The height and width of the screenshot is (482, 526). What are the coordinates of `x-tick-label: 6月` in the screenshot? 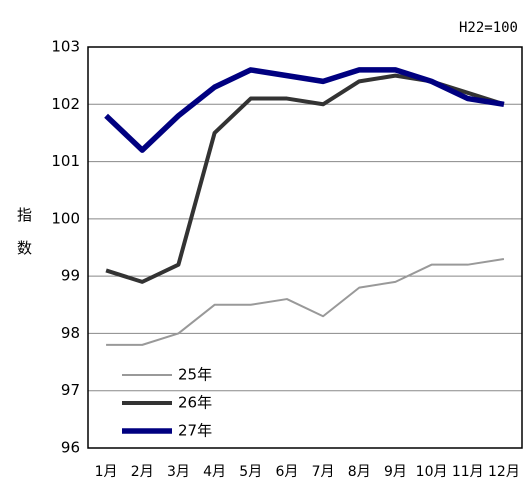 It's located at (286, 472).